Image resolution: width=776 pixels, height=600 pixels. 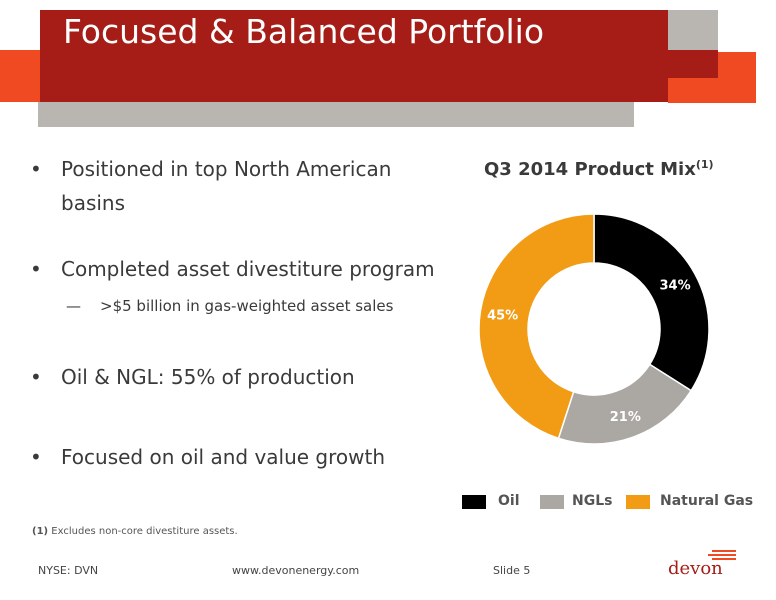 What do you see at coordinates (625, 417) in the screenshot?
I see `donut-data-label: 21%` at bounding box center [625, 417].